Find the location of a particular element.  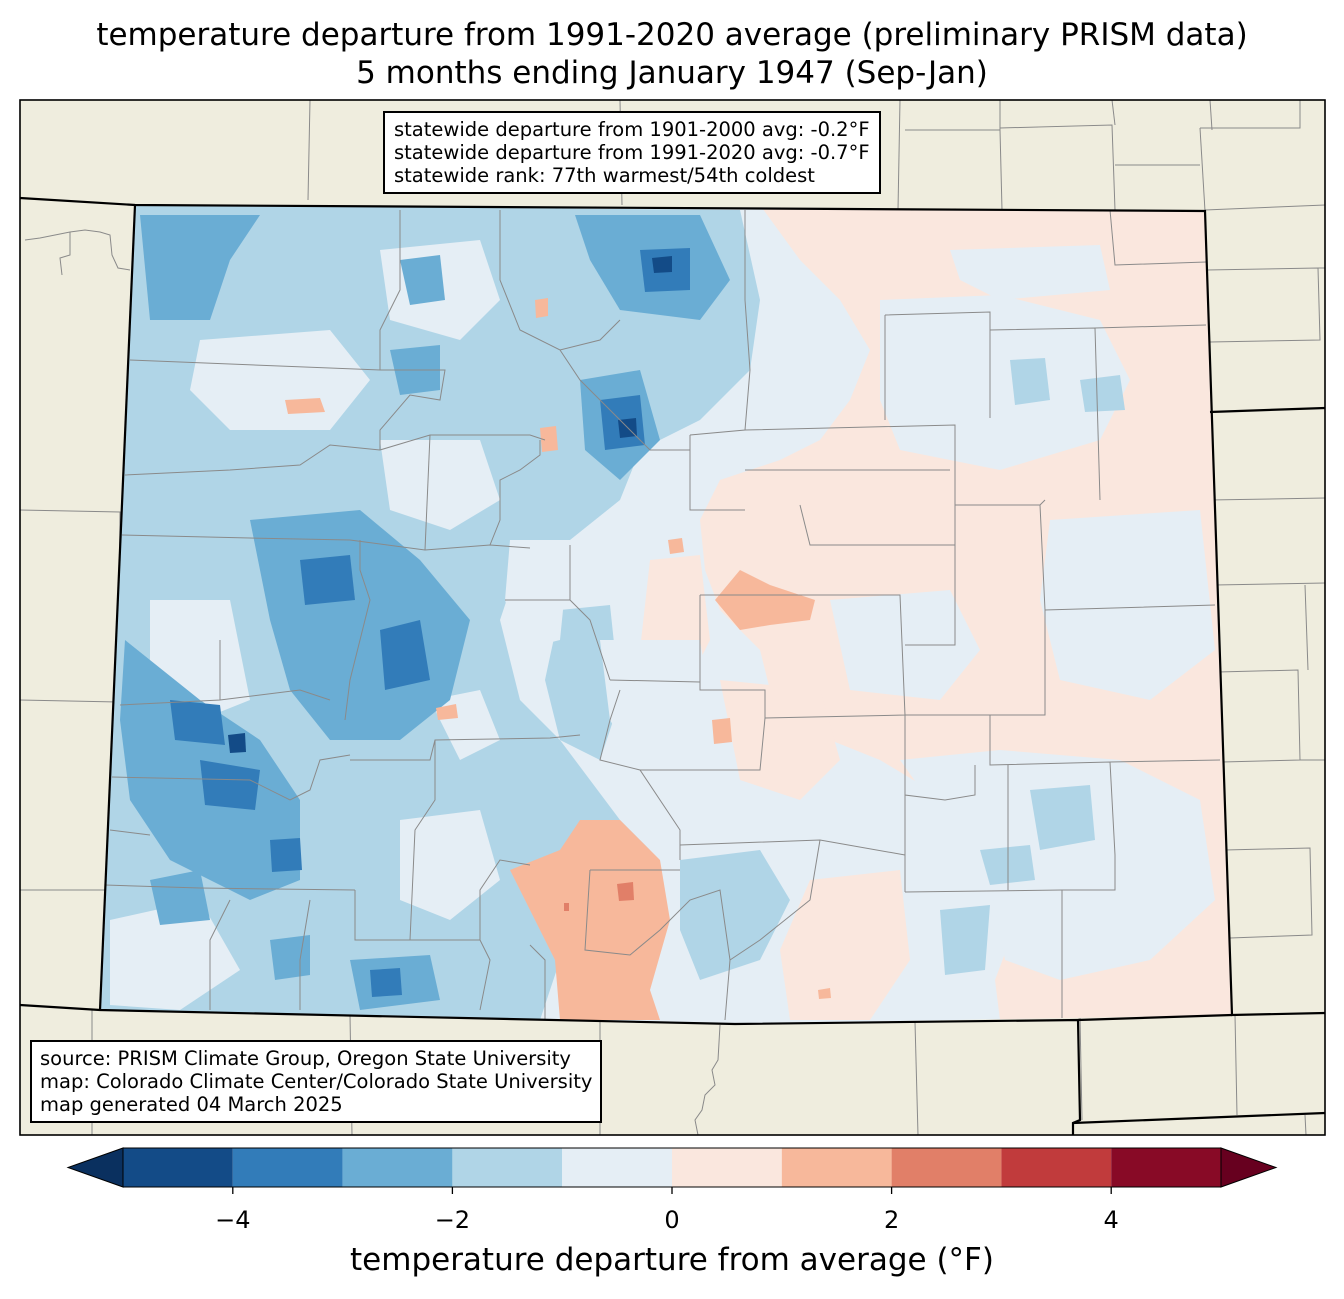

source-generated-date: map generated 04 March 2025 is located at coordinates (191, 1104).